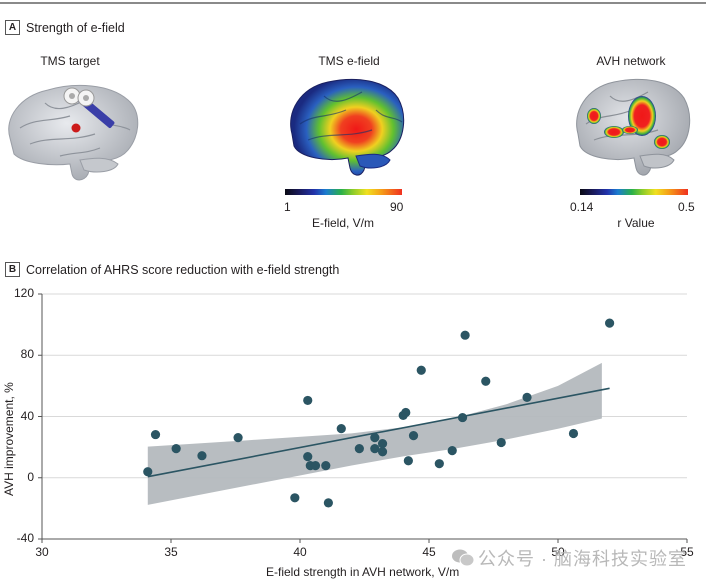  I want to click on r-value-colorbar-title: r Value, so click(636, 223).